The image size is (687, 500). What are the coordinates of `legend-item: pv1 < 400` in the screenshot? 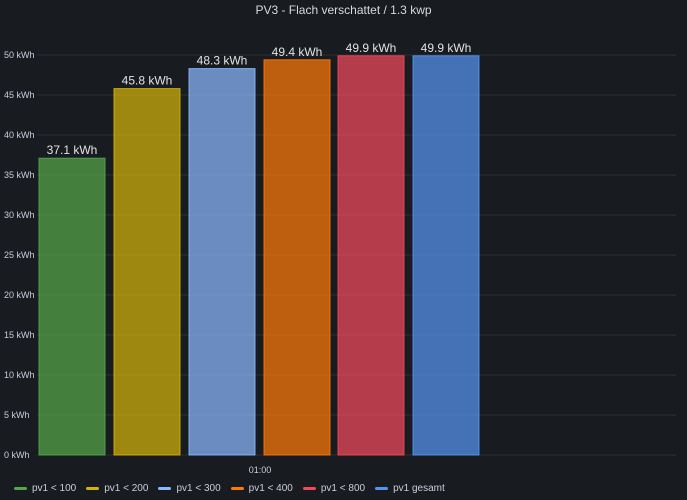 It's located at (261, 488).